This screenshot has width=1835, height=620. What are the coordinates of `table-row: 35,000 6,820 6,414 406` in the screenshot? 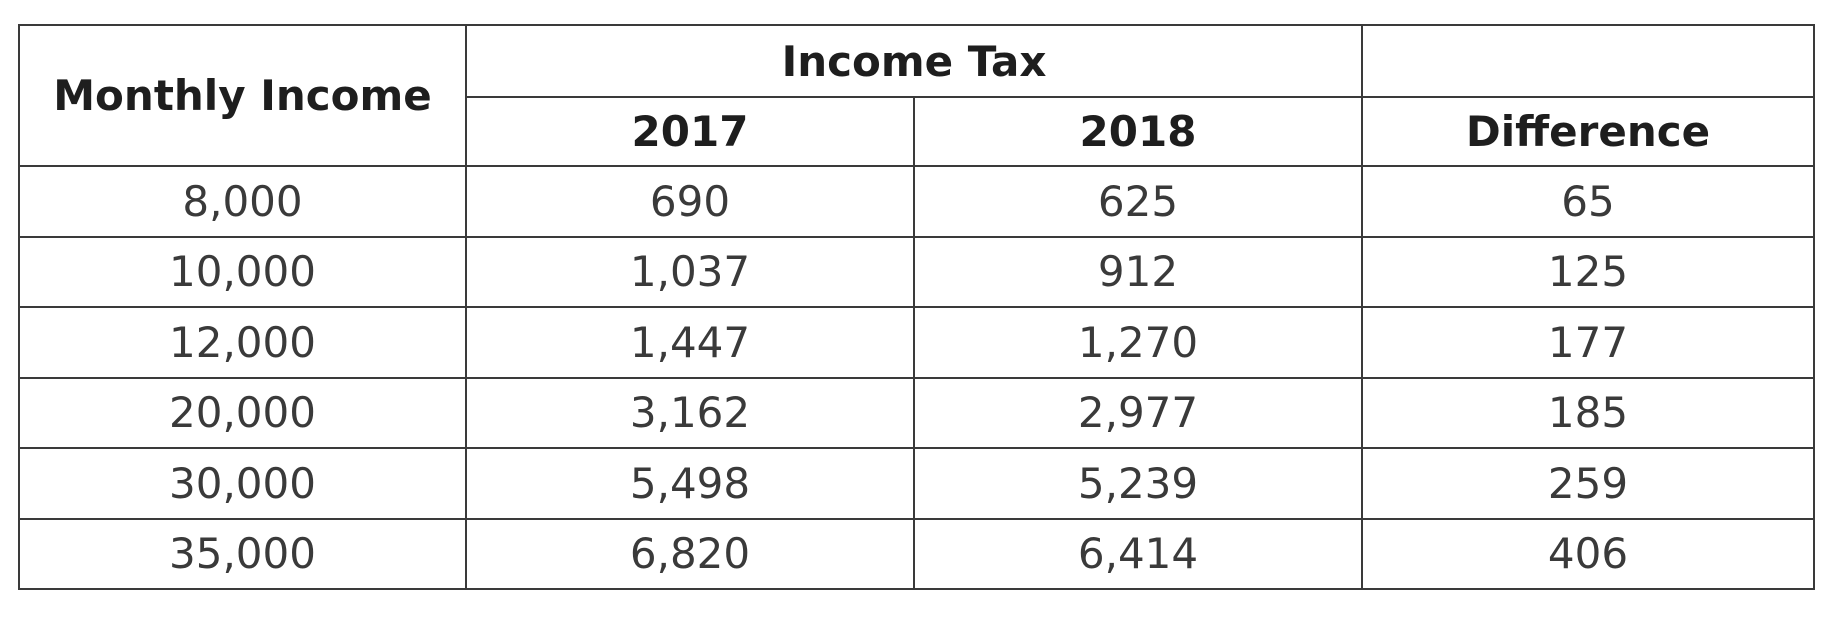 It's located at (917, 553).